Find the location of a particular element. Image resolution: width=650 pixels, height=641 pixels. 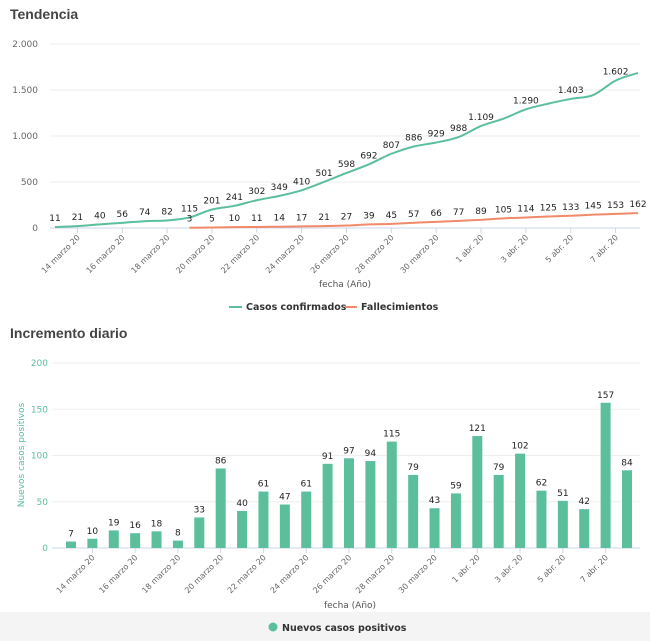

trend-x-tick-label: 26 marzo 20 is located at coordinates (330, 254).